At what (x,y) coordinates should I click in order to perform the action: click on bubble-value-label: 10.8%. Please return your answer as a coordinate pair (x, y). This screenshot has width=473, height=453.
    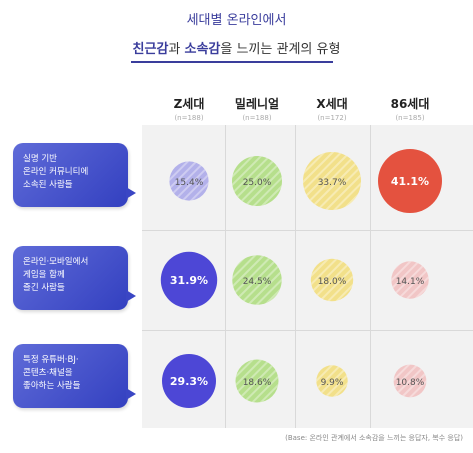
    Looking at the image, I should click on (410, 383).